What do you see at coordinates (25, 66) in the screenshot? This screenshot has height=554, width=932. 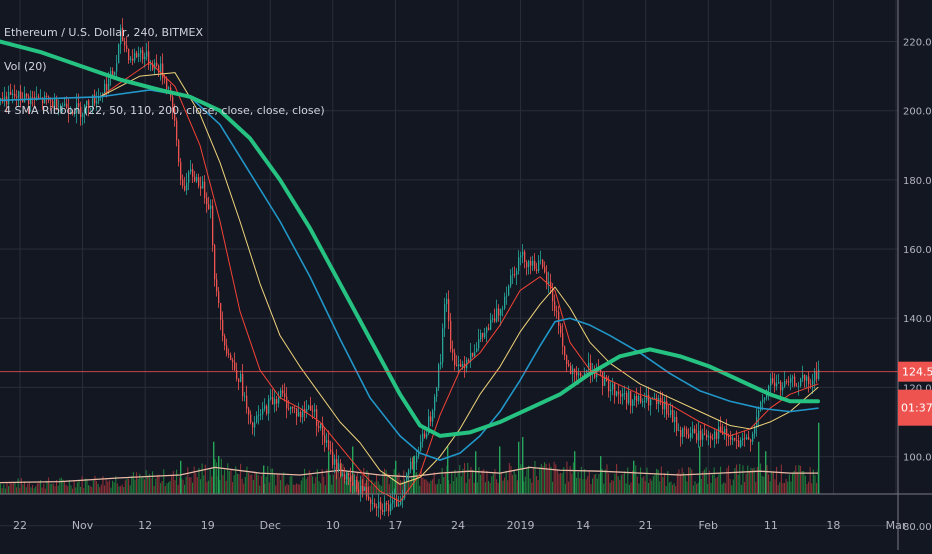 I see `legend-volume: Vol (20)` at bounding box center [25, 66].